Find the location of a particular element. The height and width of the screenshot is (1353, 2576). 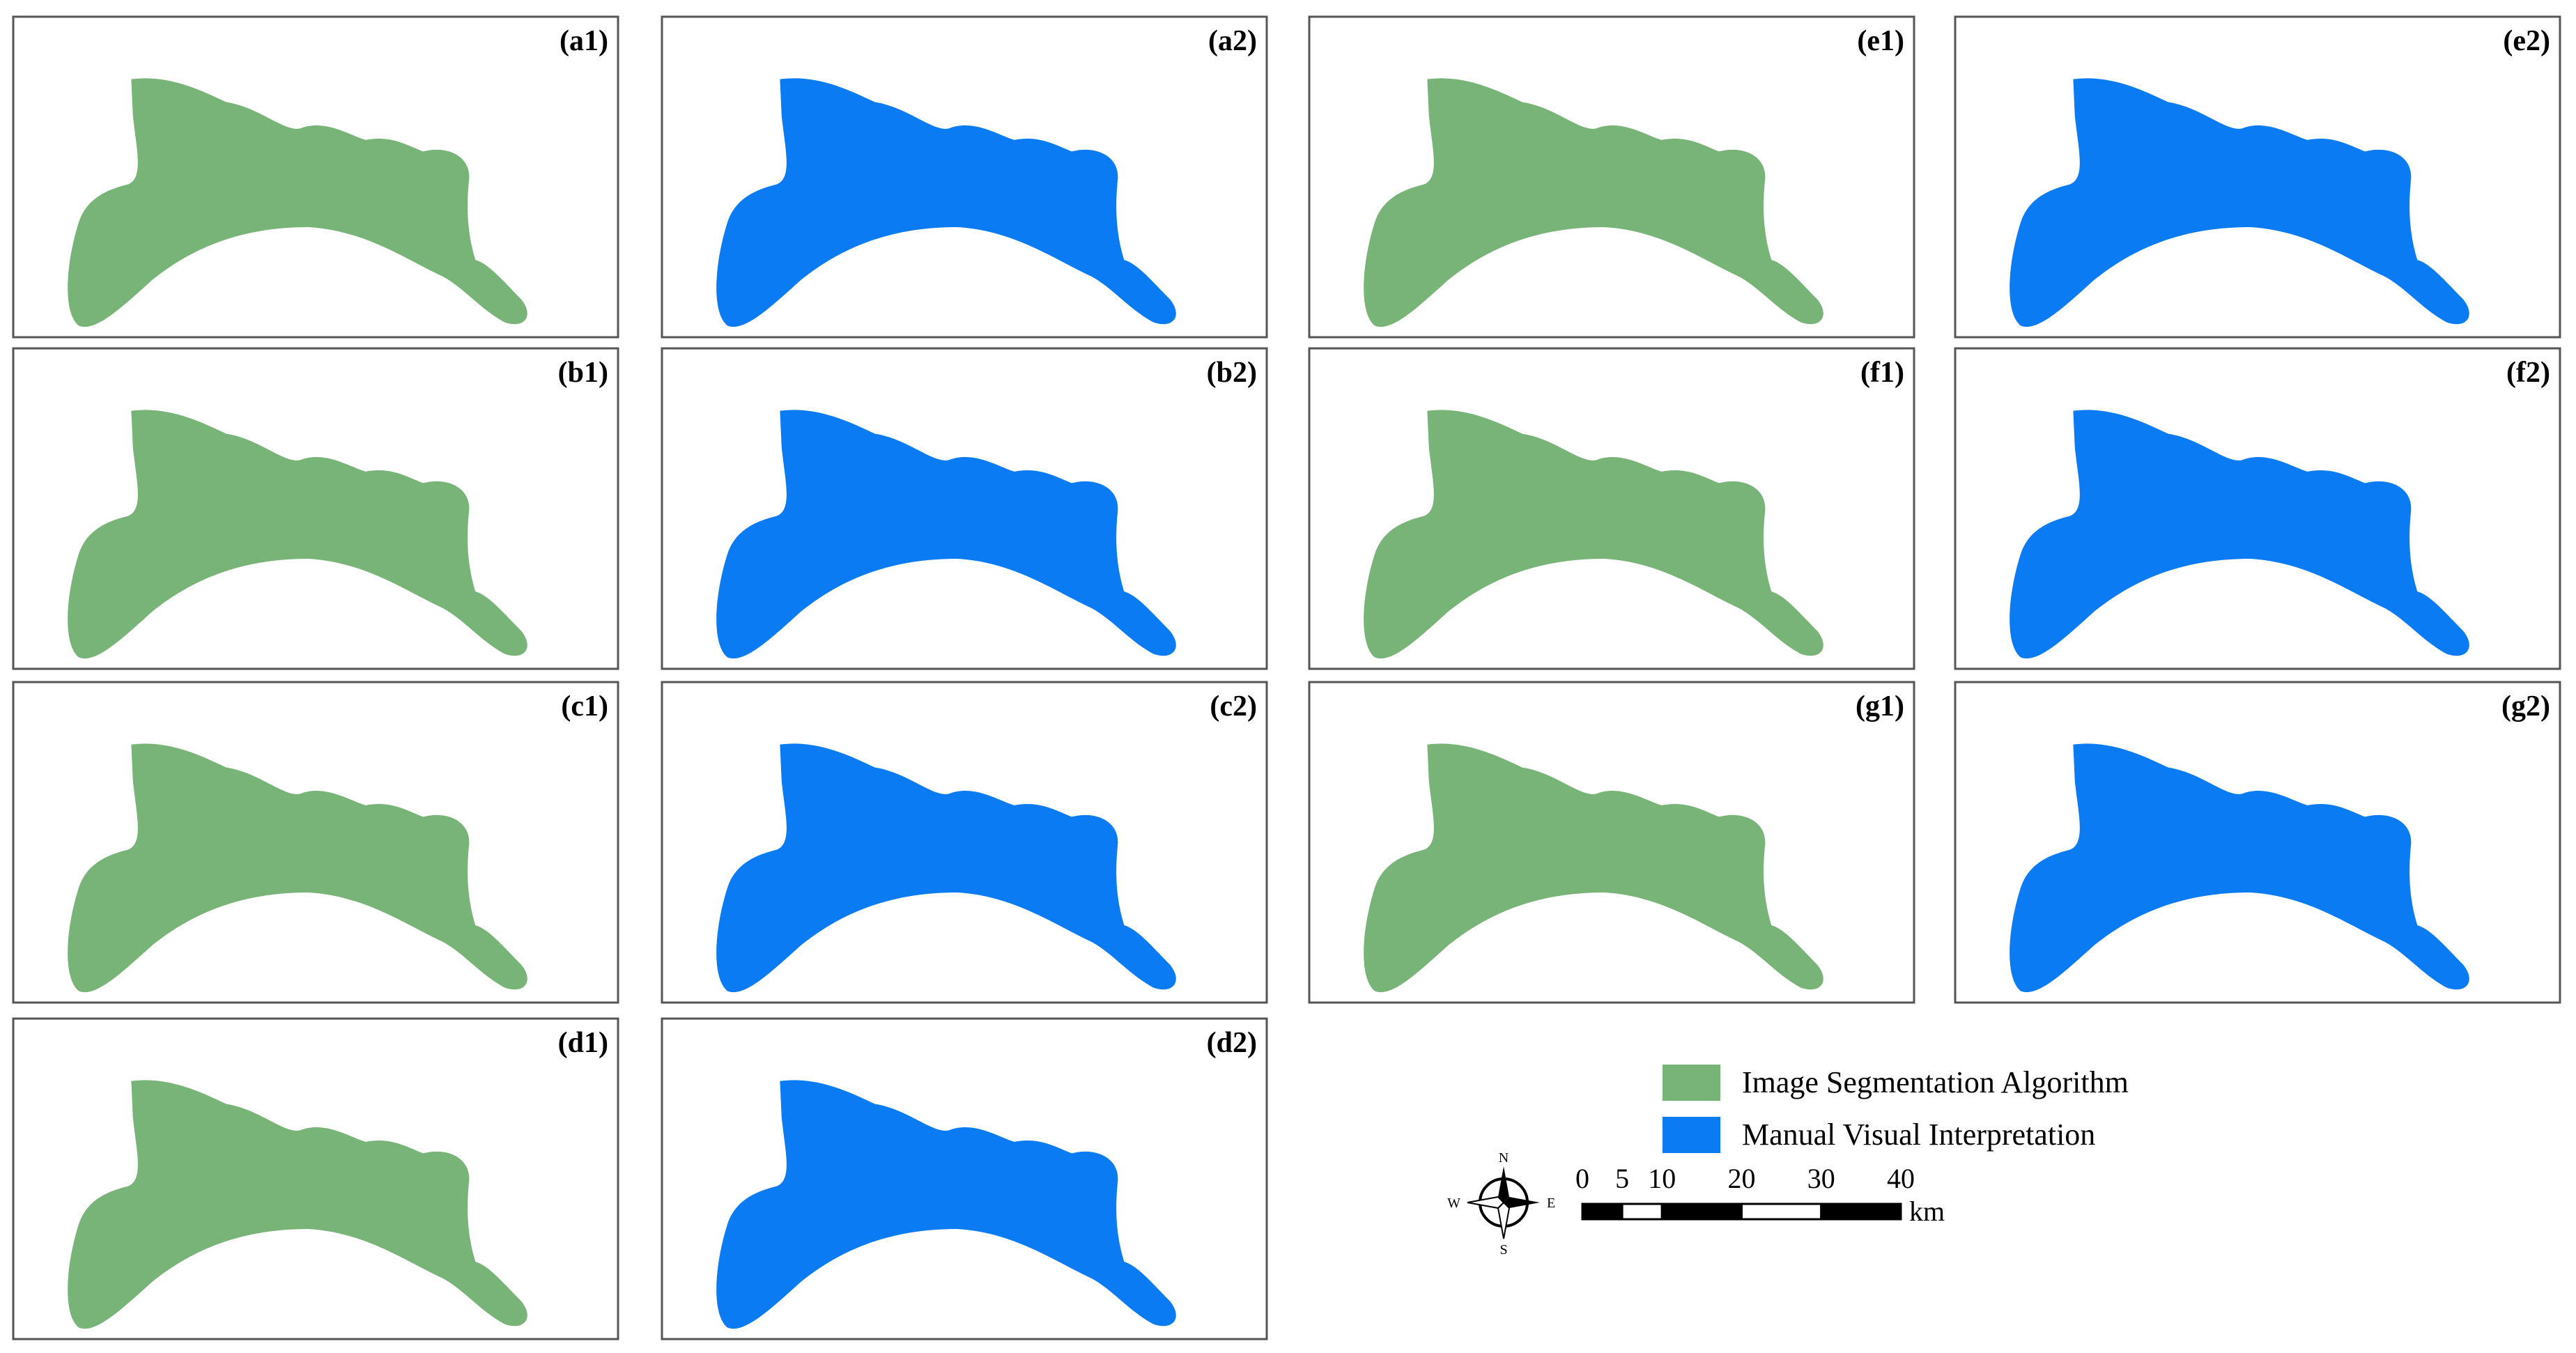

map-panel: (e2) is located at coordinates (2257, 177).